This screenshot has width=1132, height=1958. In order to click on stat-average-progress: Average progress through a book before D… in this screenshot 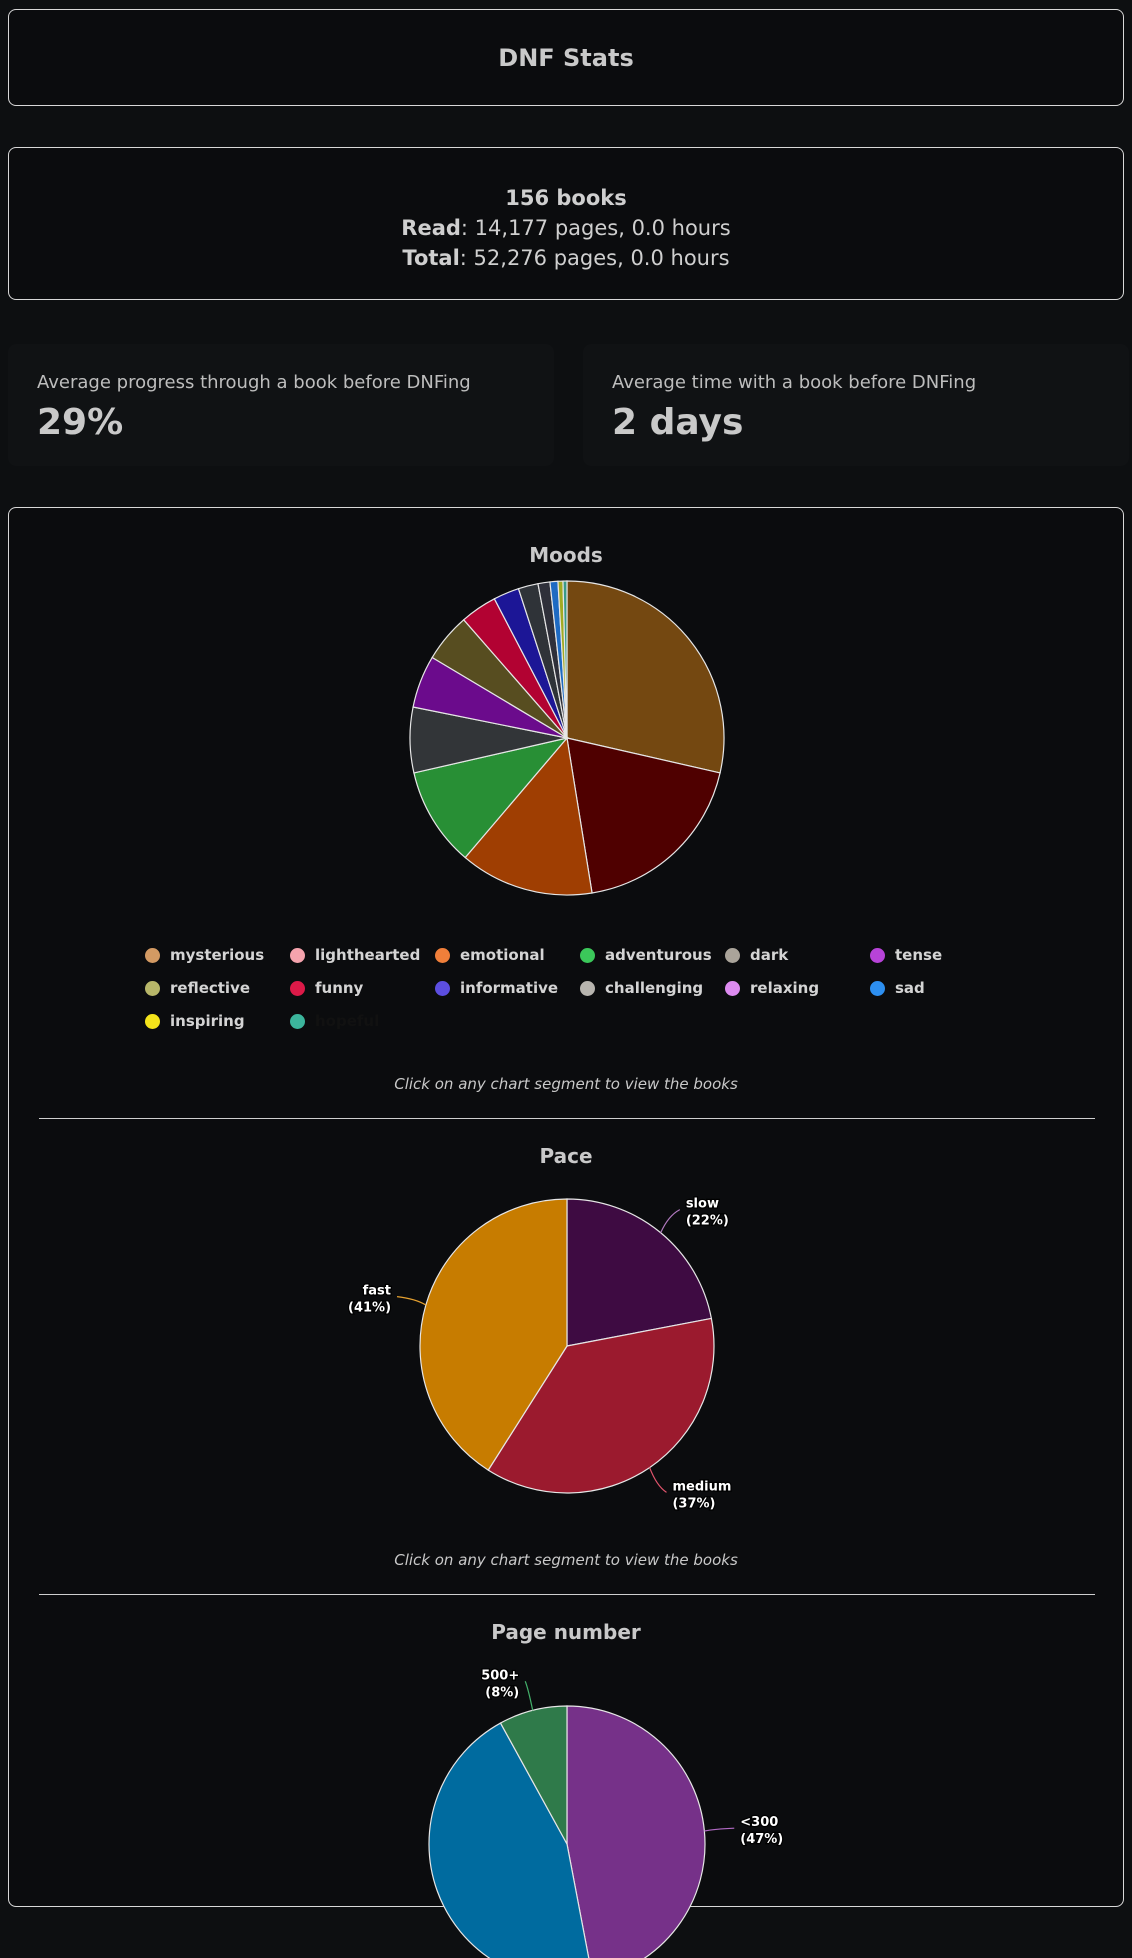, I will do `click(281, 405)`.